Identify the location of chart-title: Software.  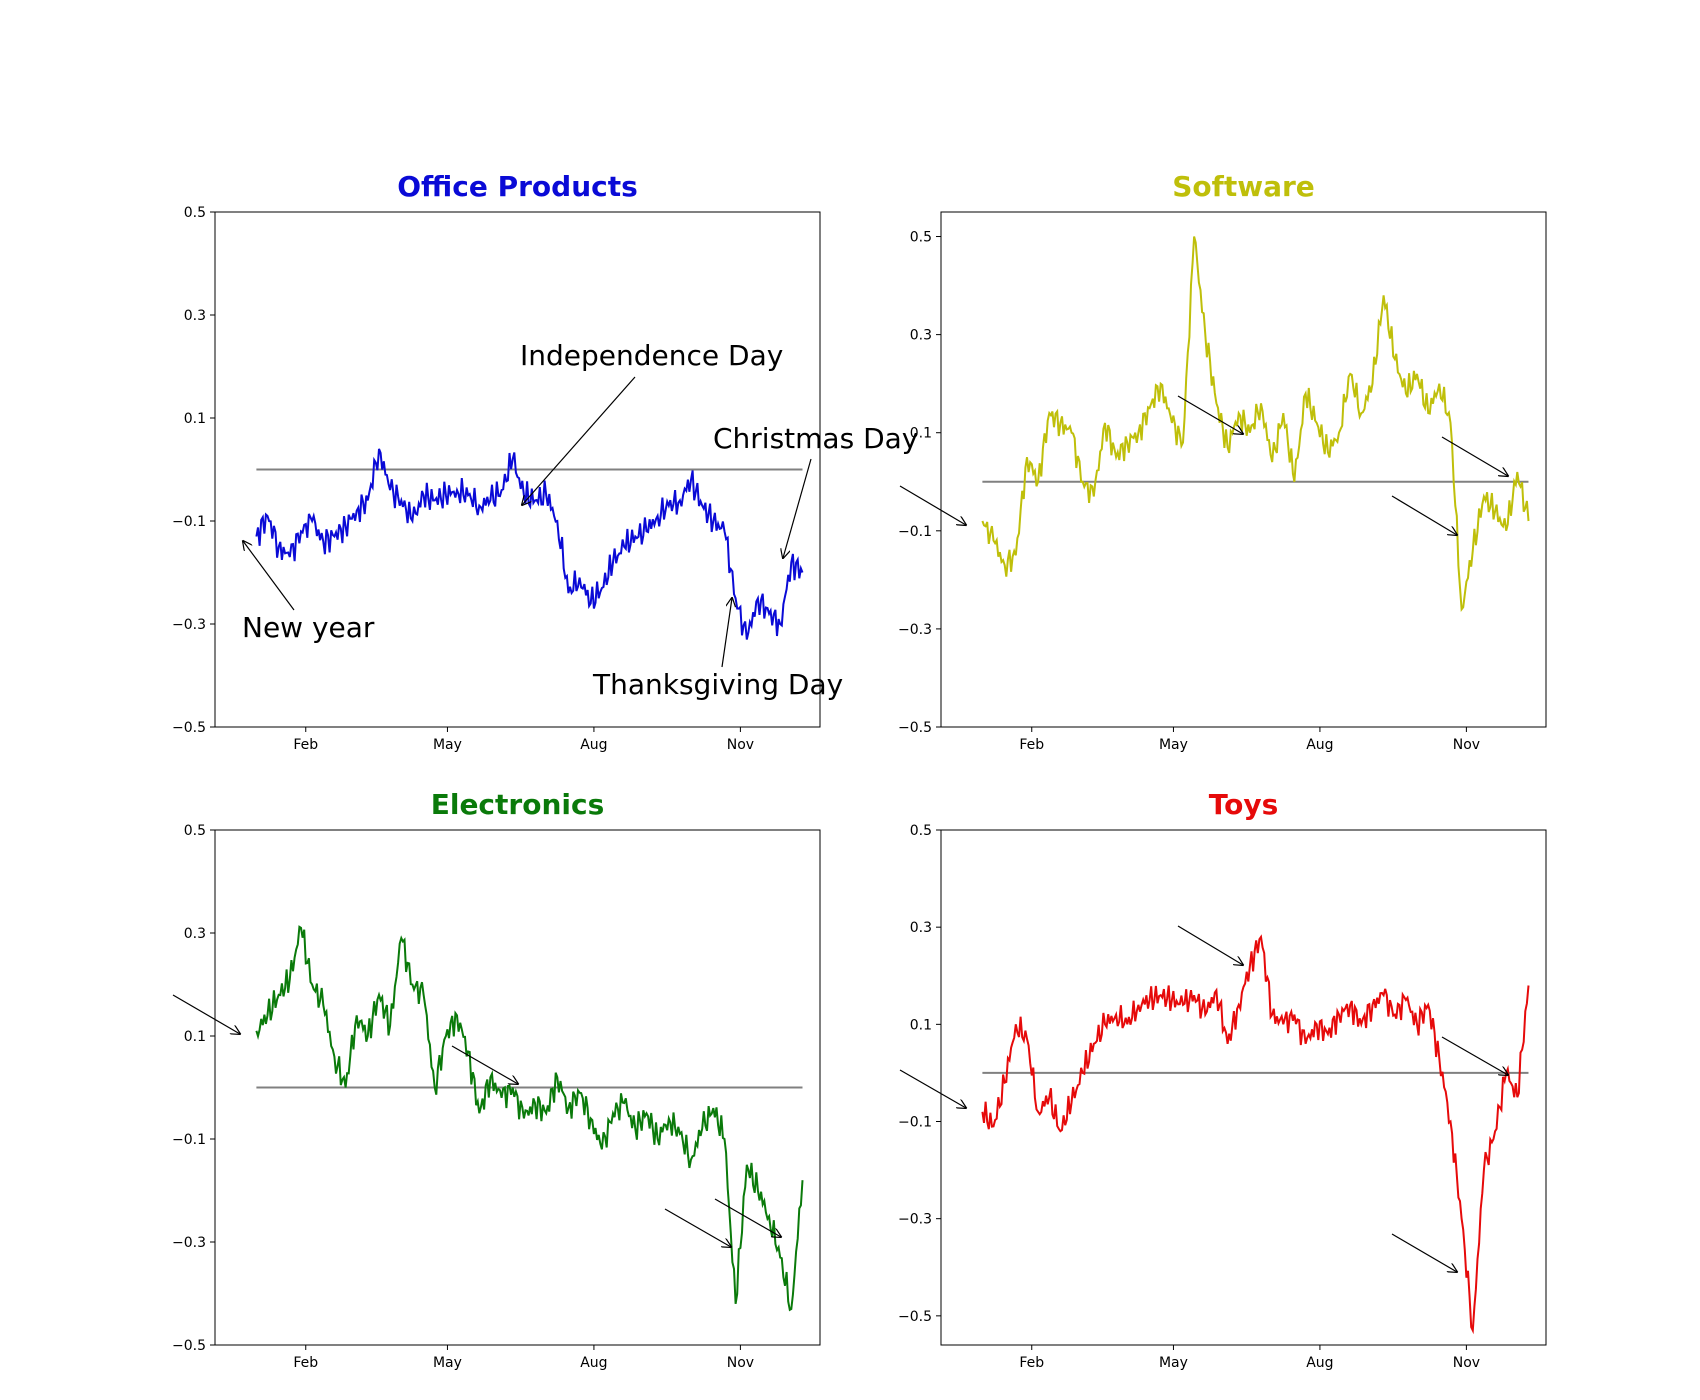
(1243, 186).